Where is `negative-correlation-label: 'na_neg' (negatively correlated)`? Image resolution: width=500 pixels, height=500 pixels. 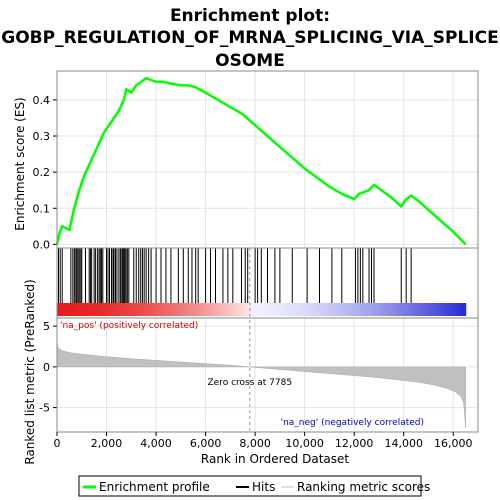 negative-correlation-label: 'na_neg' (negatively correlated) is located at coordinates (352, 423).